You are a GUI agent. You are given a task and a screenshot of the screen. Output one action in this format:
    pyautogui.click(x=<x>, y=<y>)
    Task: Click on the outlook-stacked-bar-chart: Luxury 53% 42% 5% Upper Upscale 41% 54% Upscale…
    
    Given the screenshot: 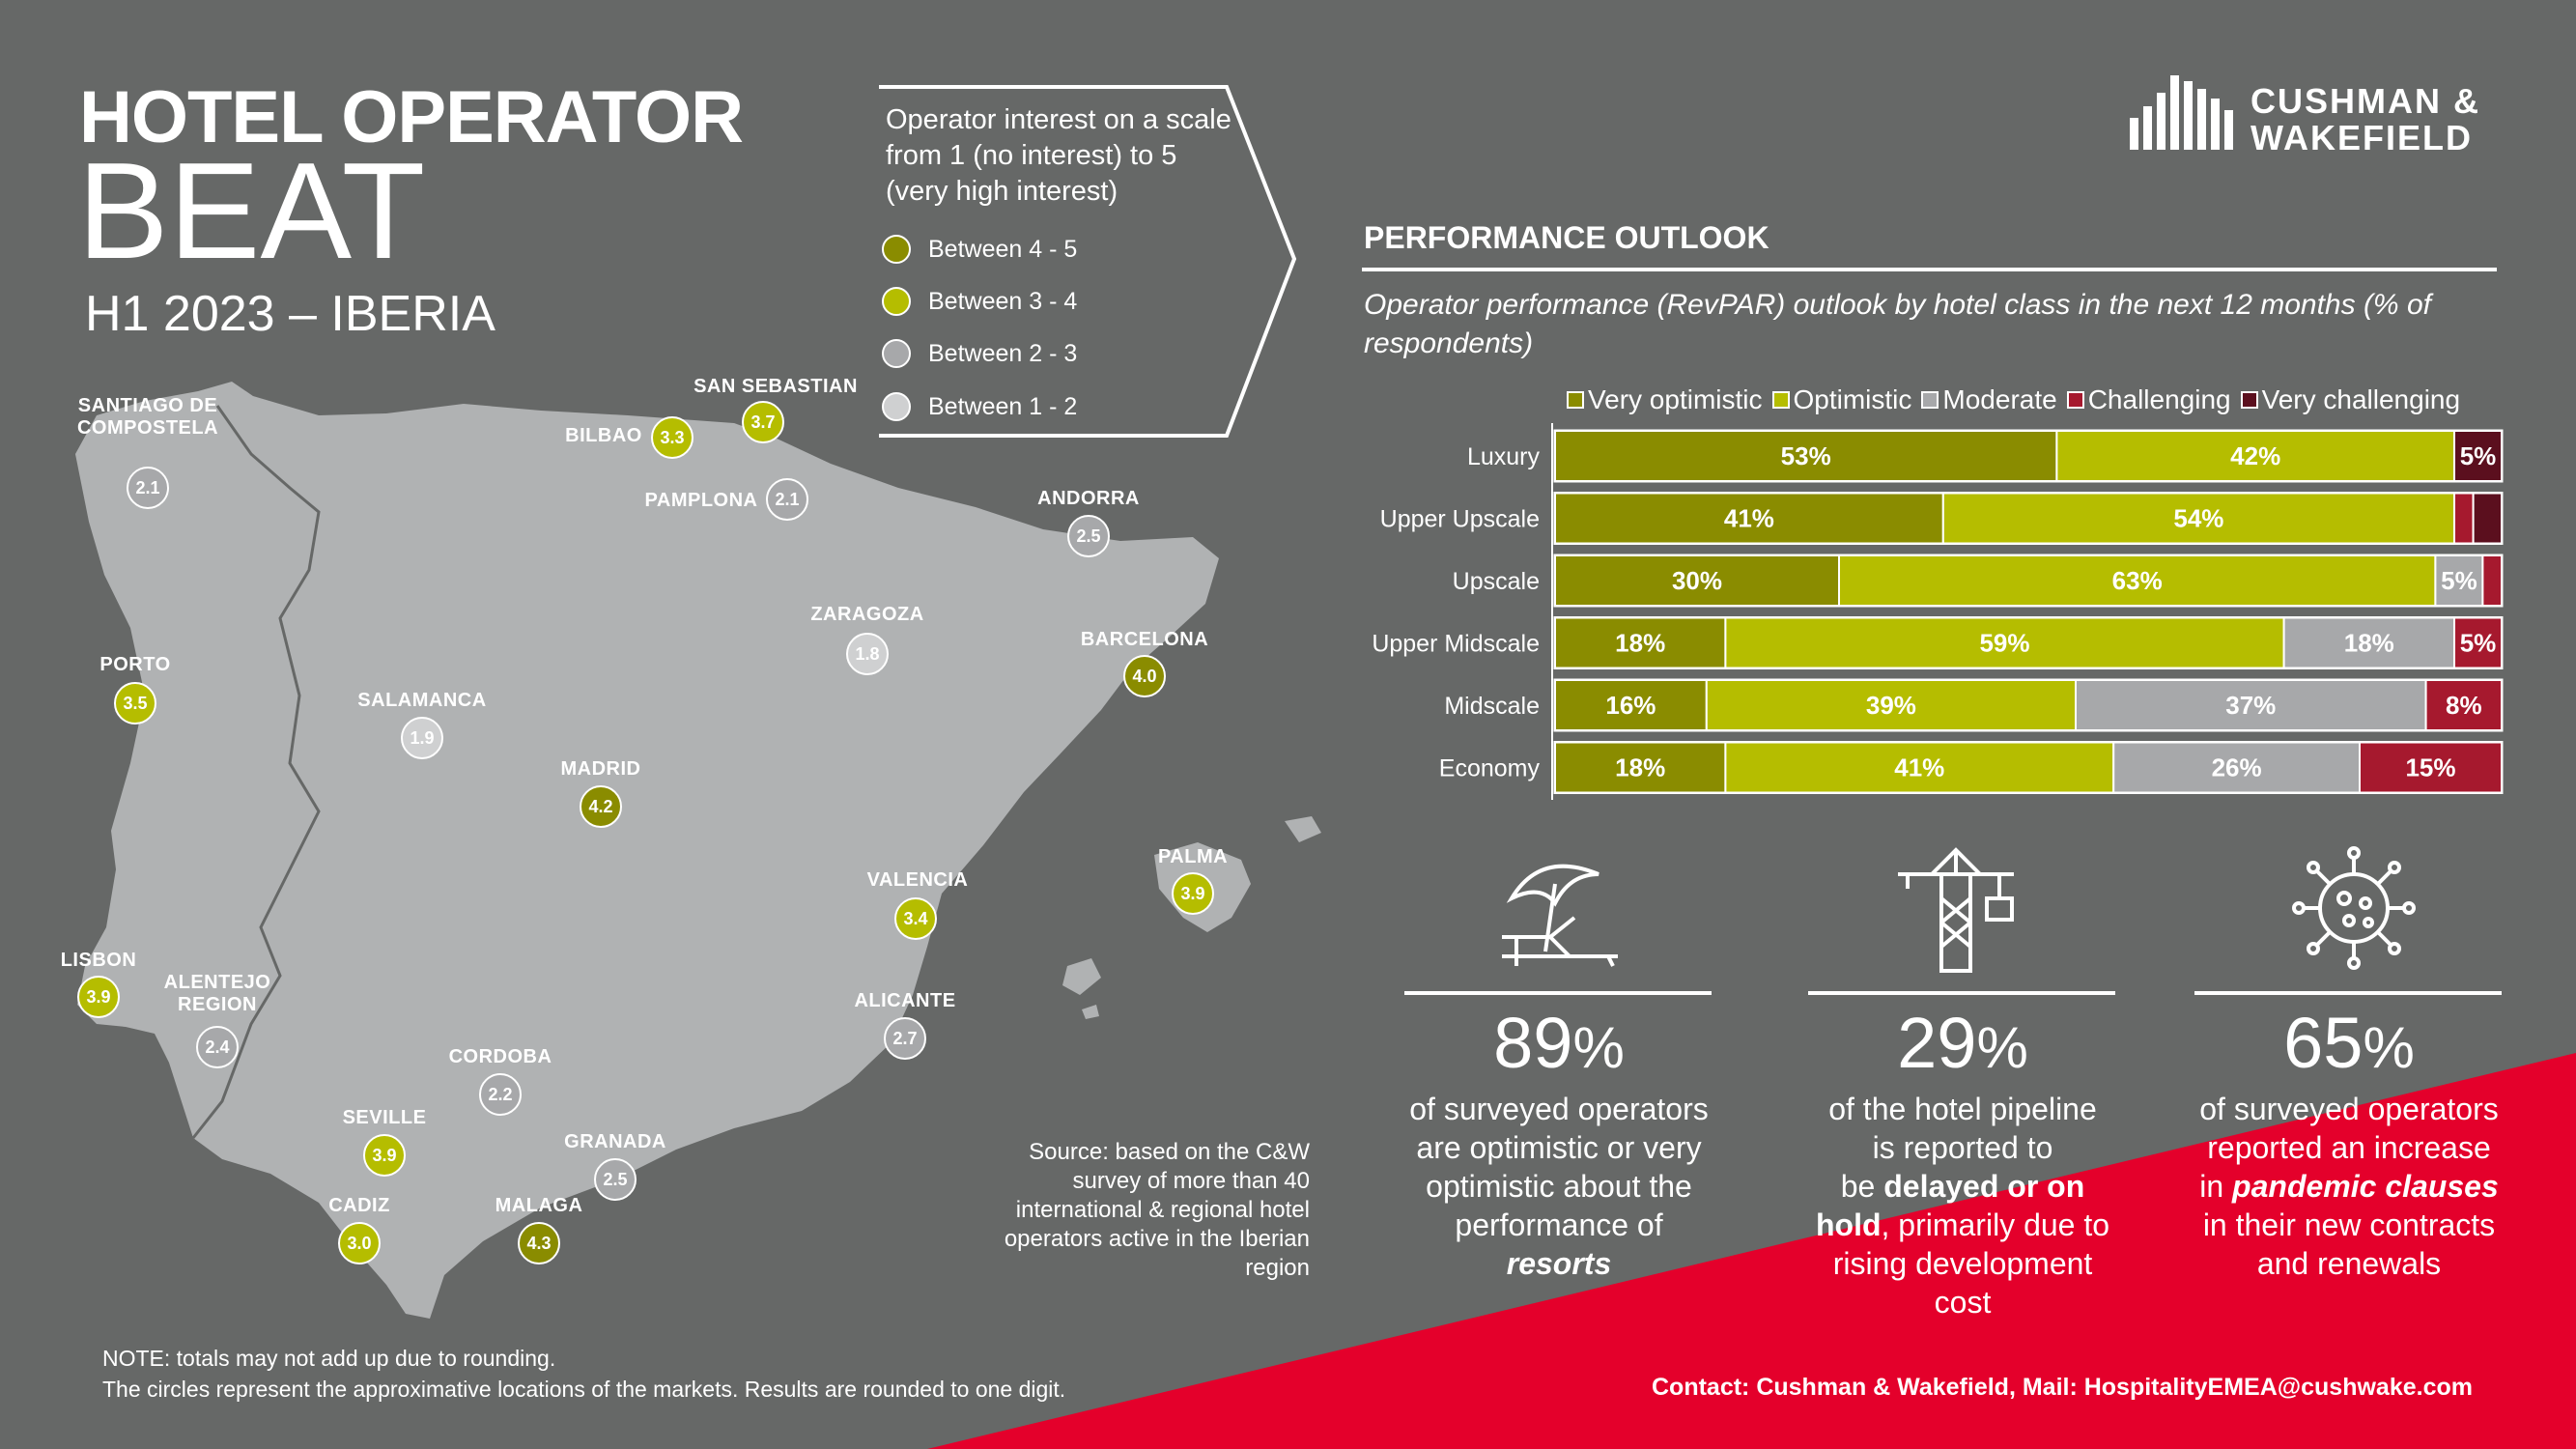 What is the action you would take?
    pyautogui.click(x=1938, y=611)
    